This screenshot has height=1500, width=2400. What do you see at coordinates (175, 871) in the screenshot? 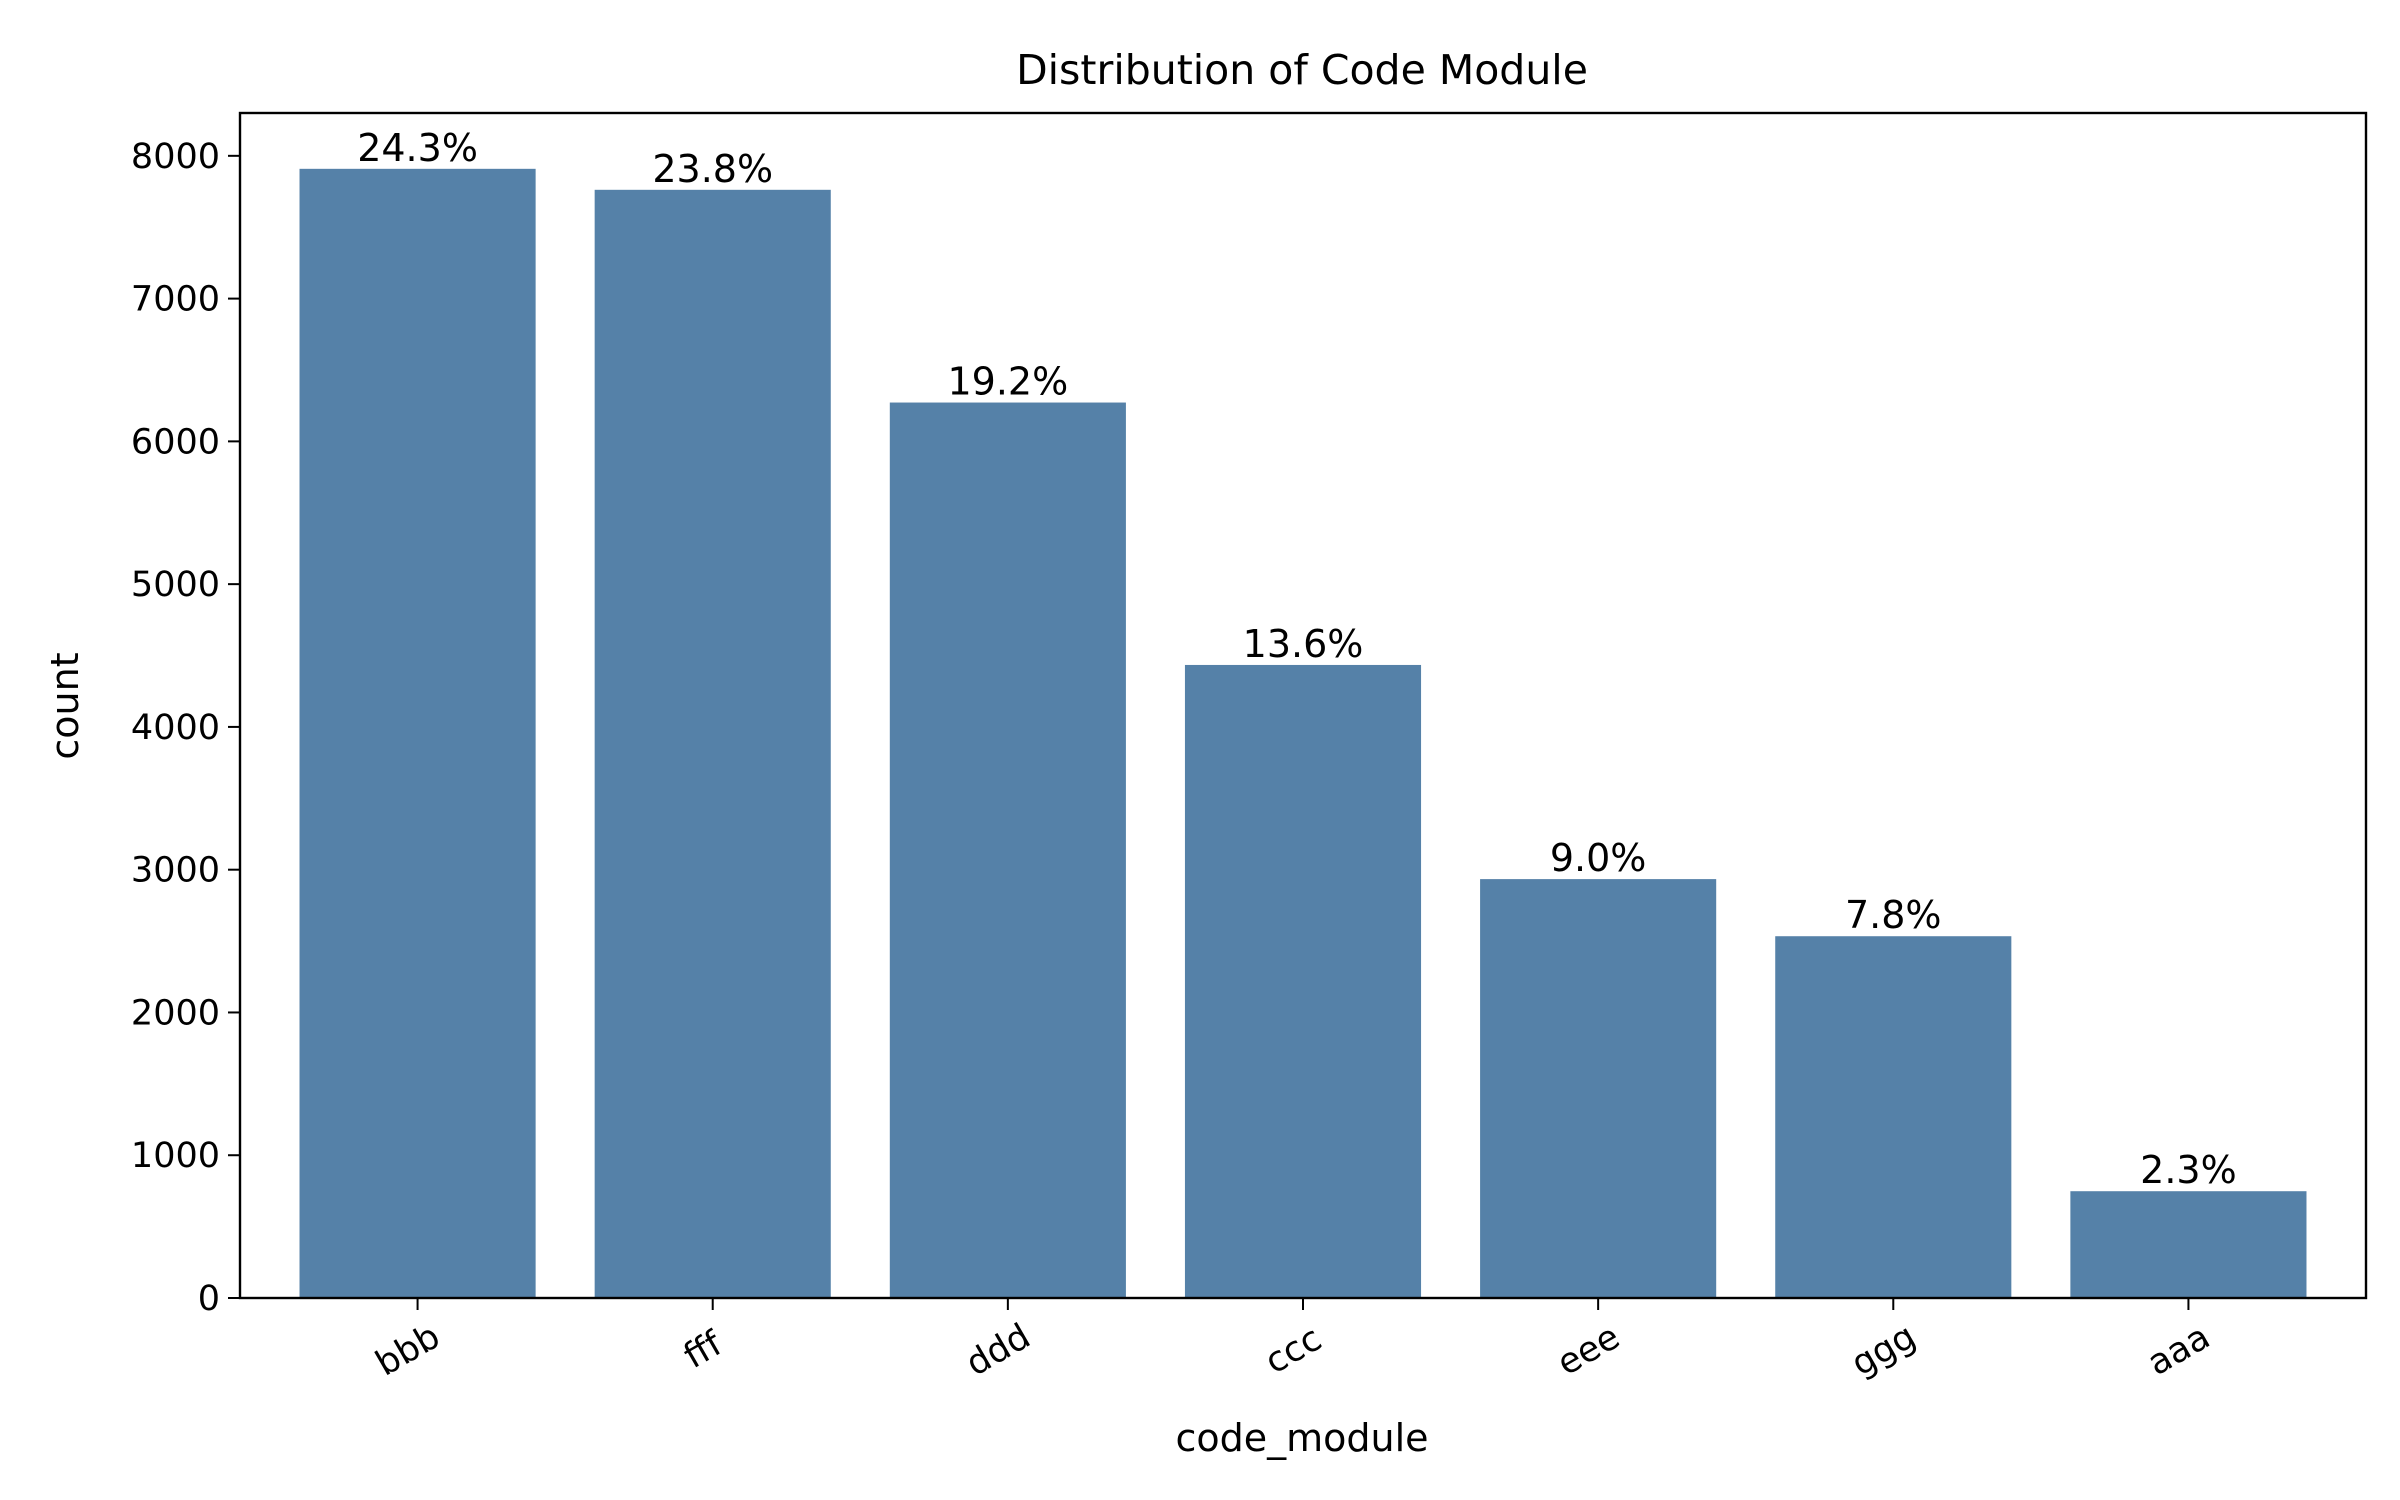
I see `y-tick-label-3000: 3000` at bounding box center [175, 871].